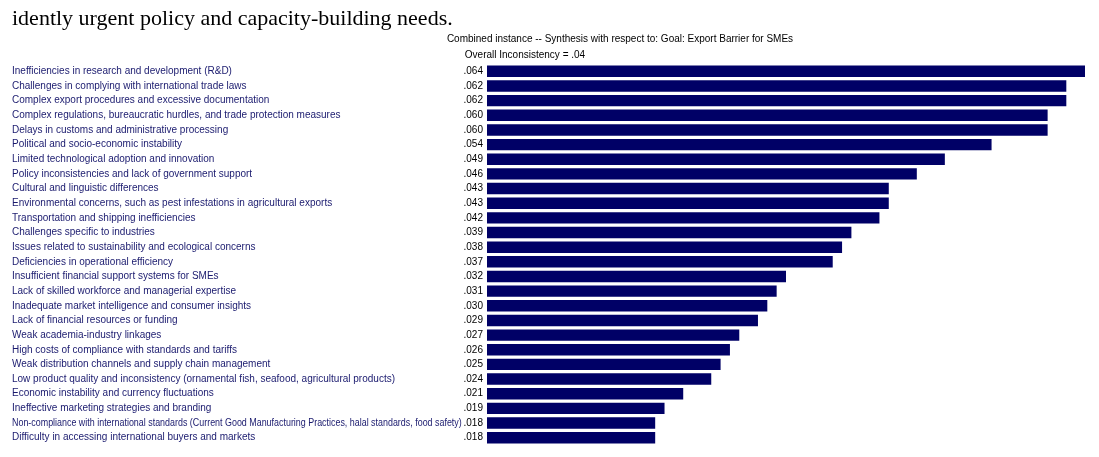  Describe the element at coordinates (97, 144) in the screenshot. I see `y-tick-label: Political and socio-economic instability` at that location.